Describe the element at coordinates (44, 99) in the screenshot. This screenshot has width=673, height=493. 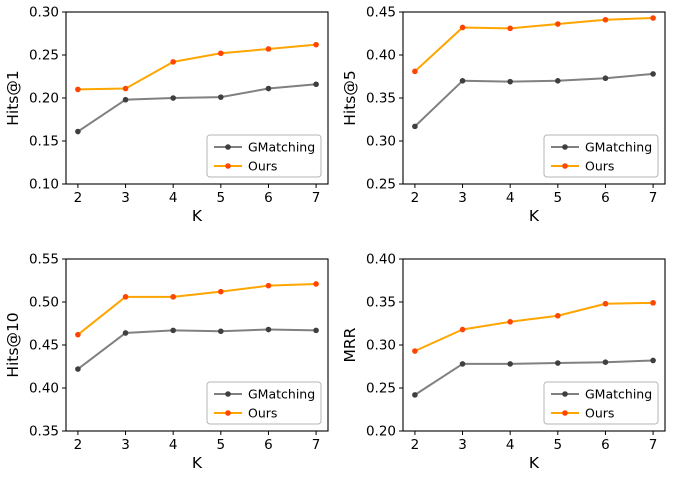
I see `y-tick-label: 0.20` at that location.